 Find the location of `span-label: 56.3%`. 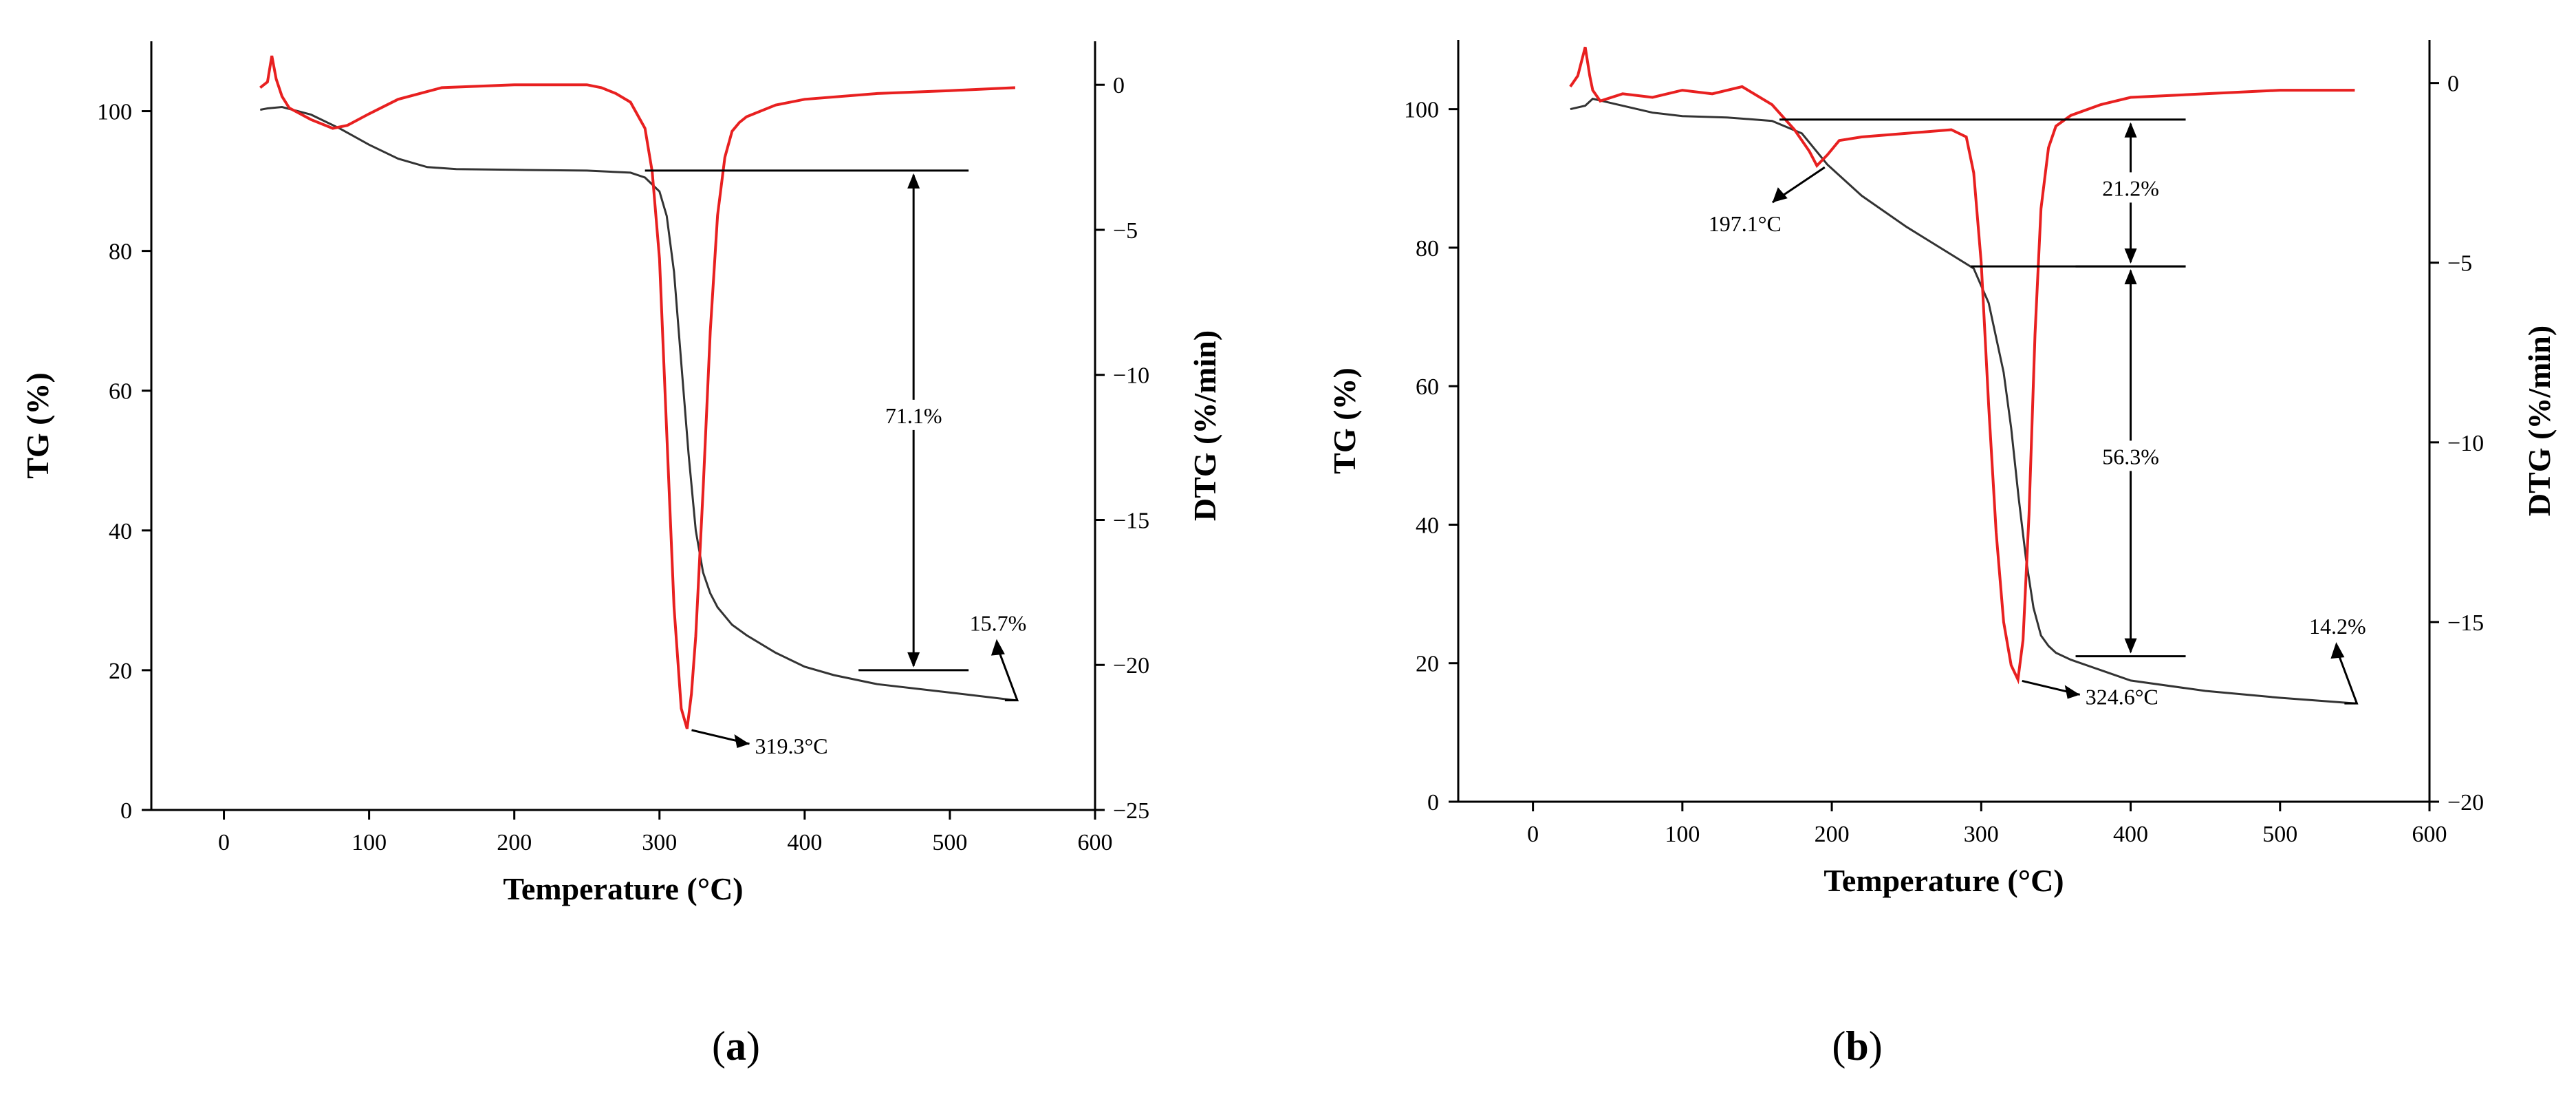

span-label: 56.3% is located at coordinates (2130, 456).